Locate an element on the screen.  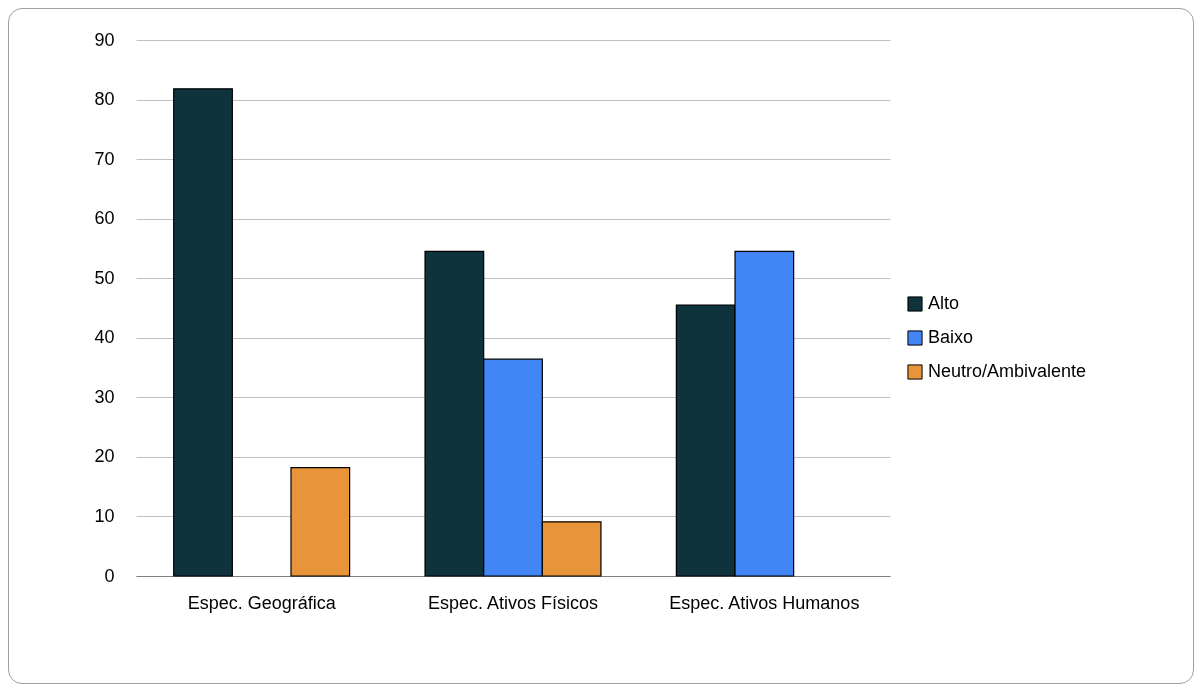
y-tick-label: 90 is located at coordinates (104, 39).